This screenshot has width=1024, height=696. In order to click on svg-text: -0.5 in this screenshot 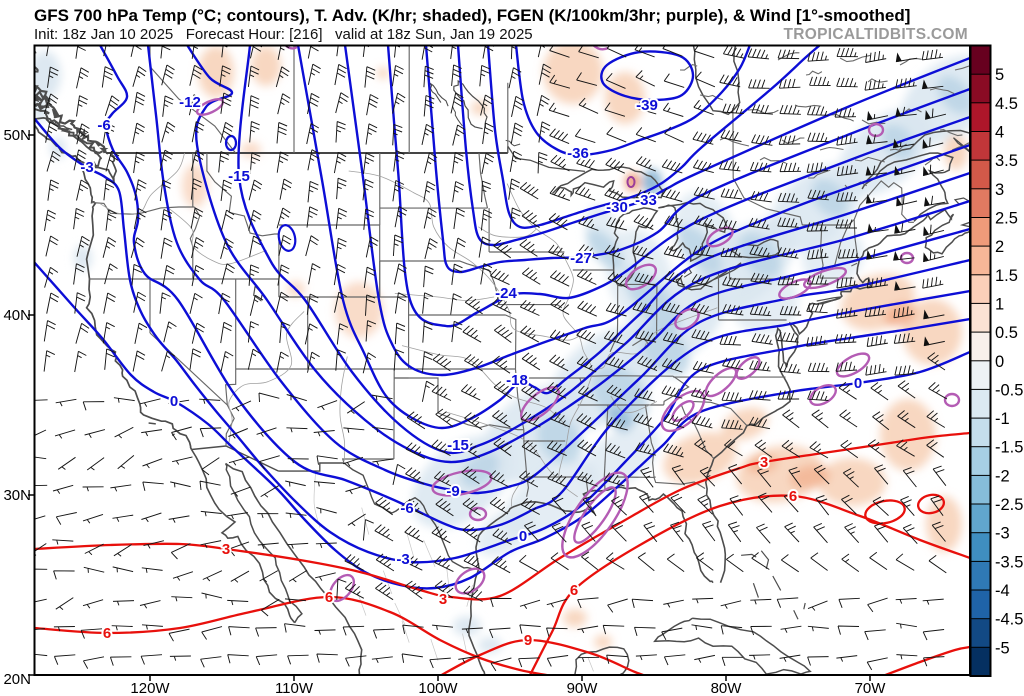, I will do `click(1009, 390)`.